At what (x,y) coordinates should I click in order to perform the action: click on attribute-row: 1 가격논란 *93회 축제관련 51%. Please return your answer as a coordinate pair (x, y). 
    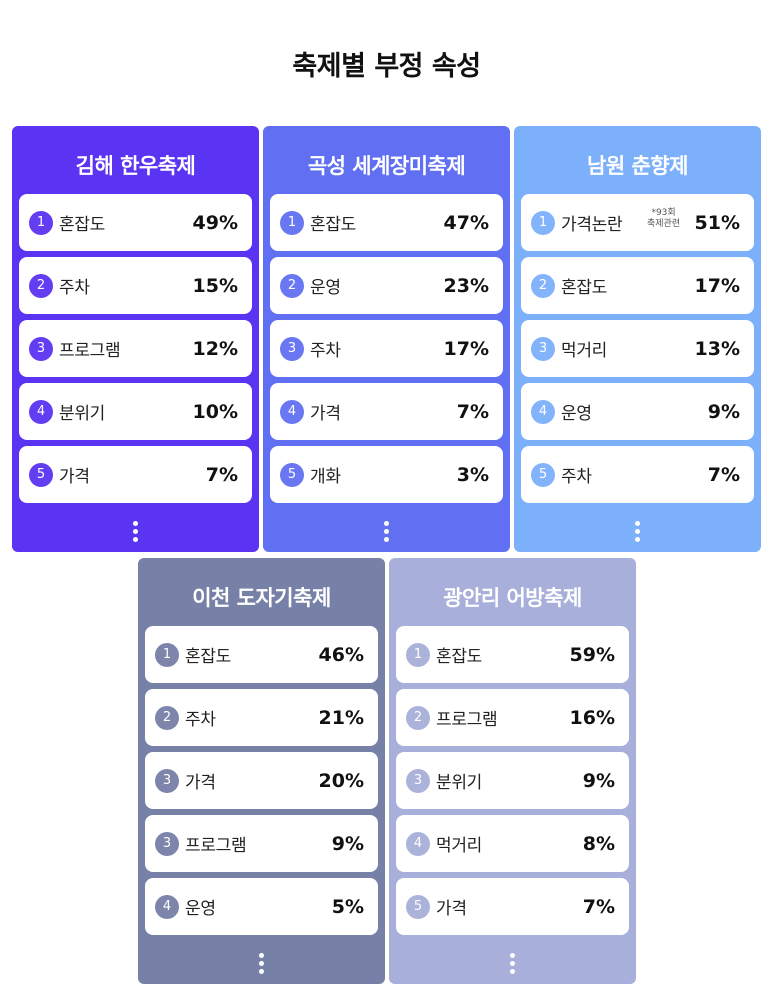
    Looking at the image, I should click on (637, 222).